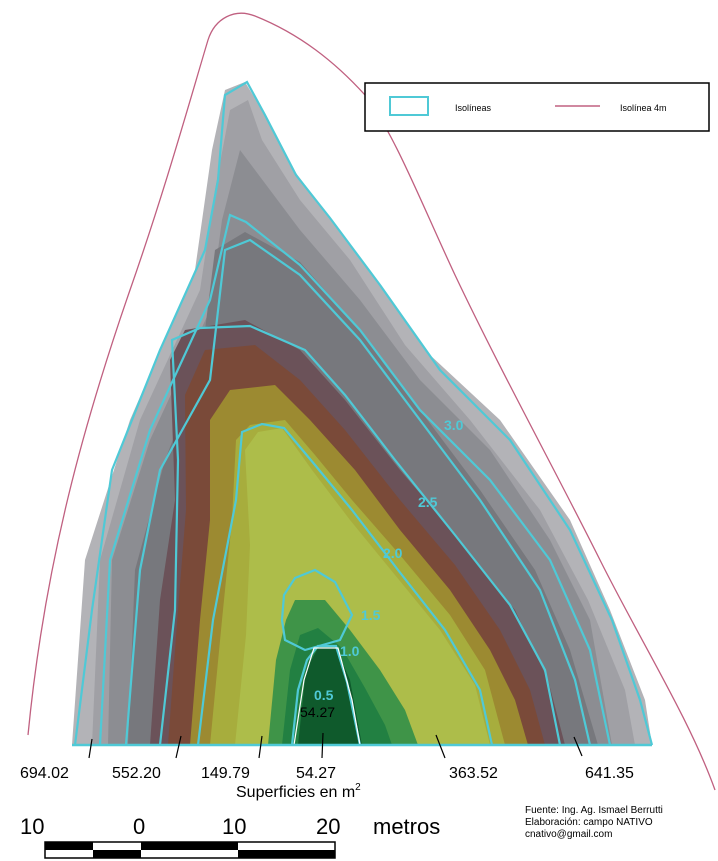 Image resolution: width=718 pixels, height=861 pixels. What do you see at coordinates (328, 826) in the screenshot?
I see `scale-tick-20: 20` at bounding box center [328, 826].